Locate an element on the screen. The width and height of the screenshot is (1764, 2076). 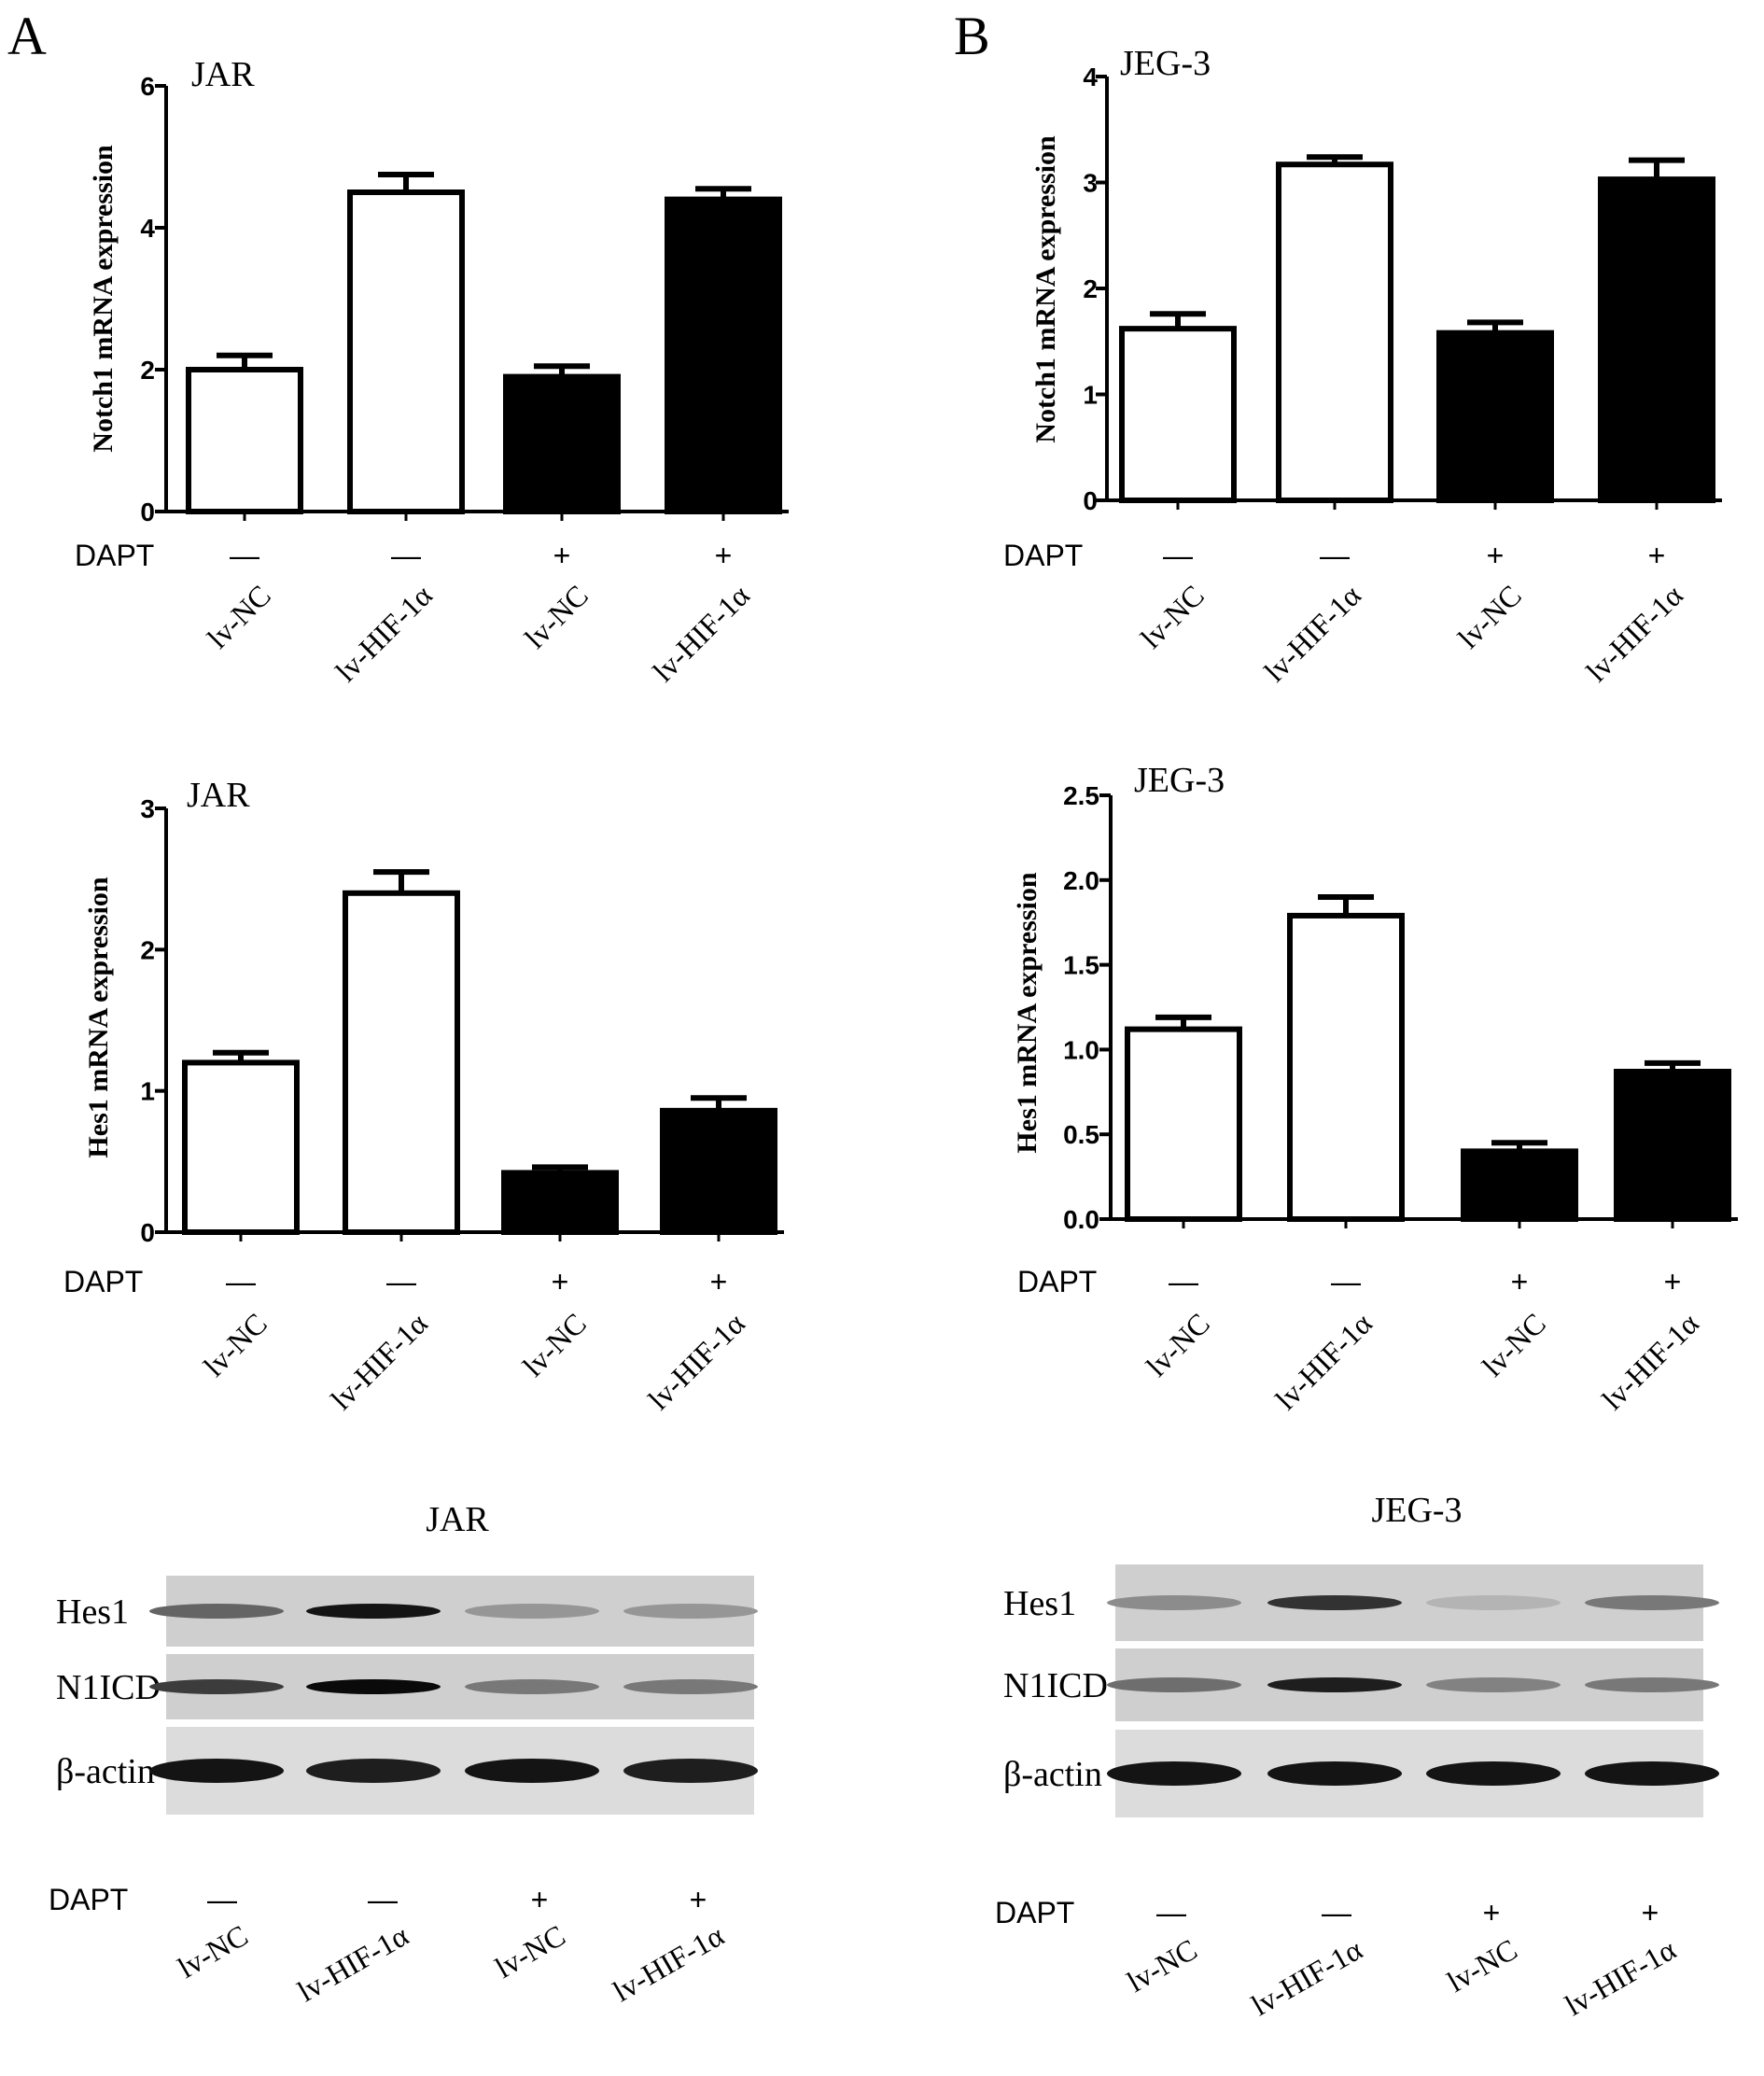
y-tick-label: 1.0 is located at coordinates (1081, 1049).